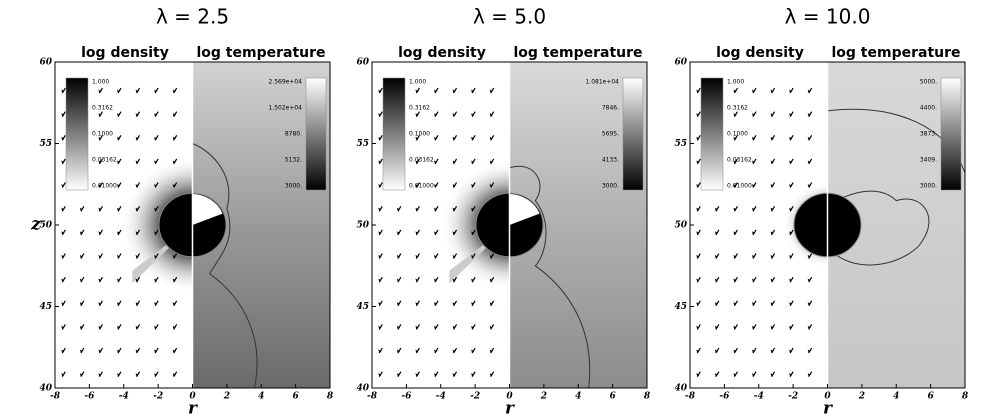  I want to click on colorbar-label: 8780., so click(293, 134).